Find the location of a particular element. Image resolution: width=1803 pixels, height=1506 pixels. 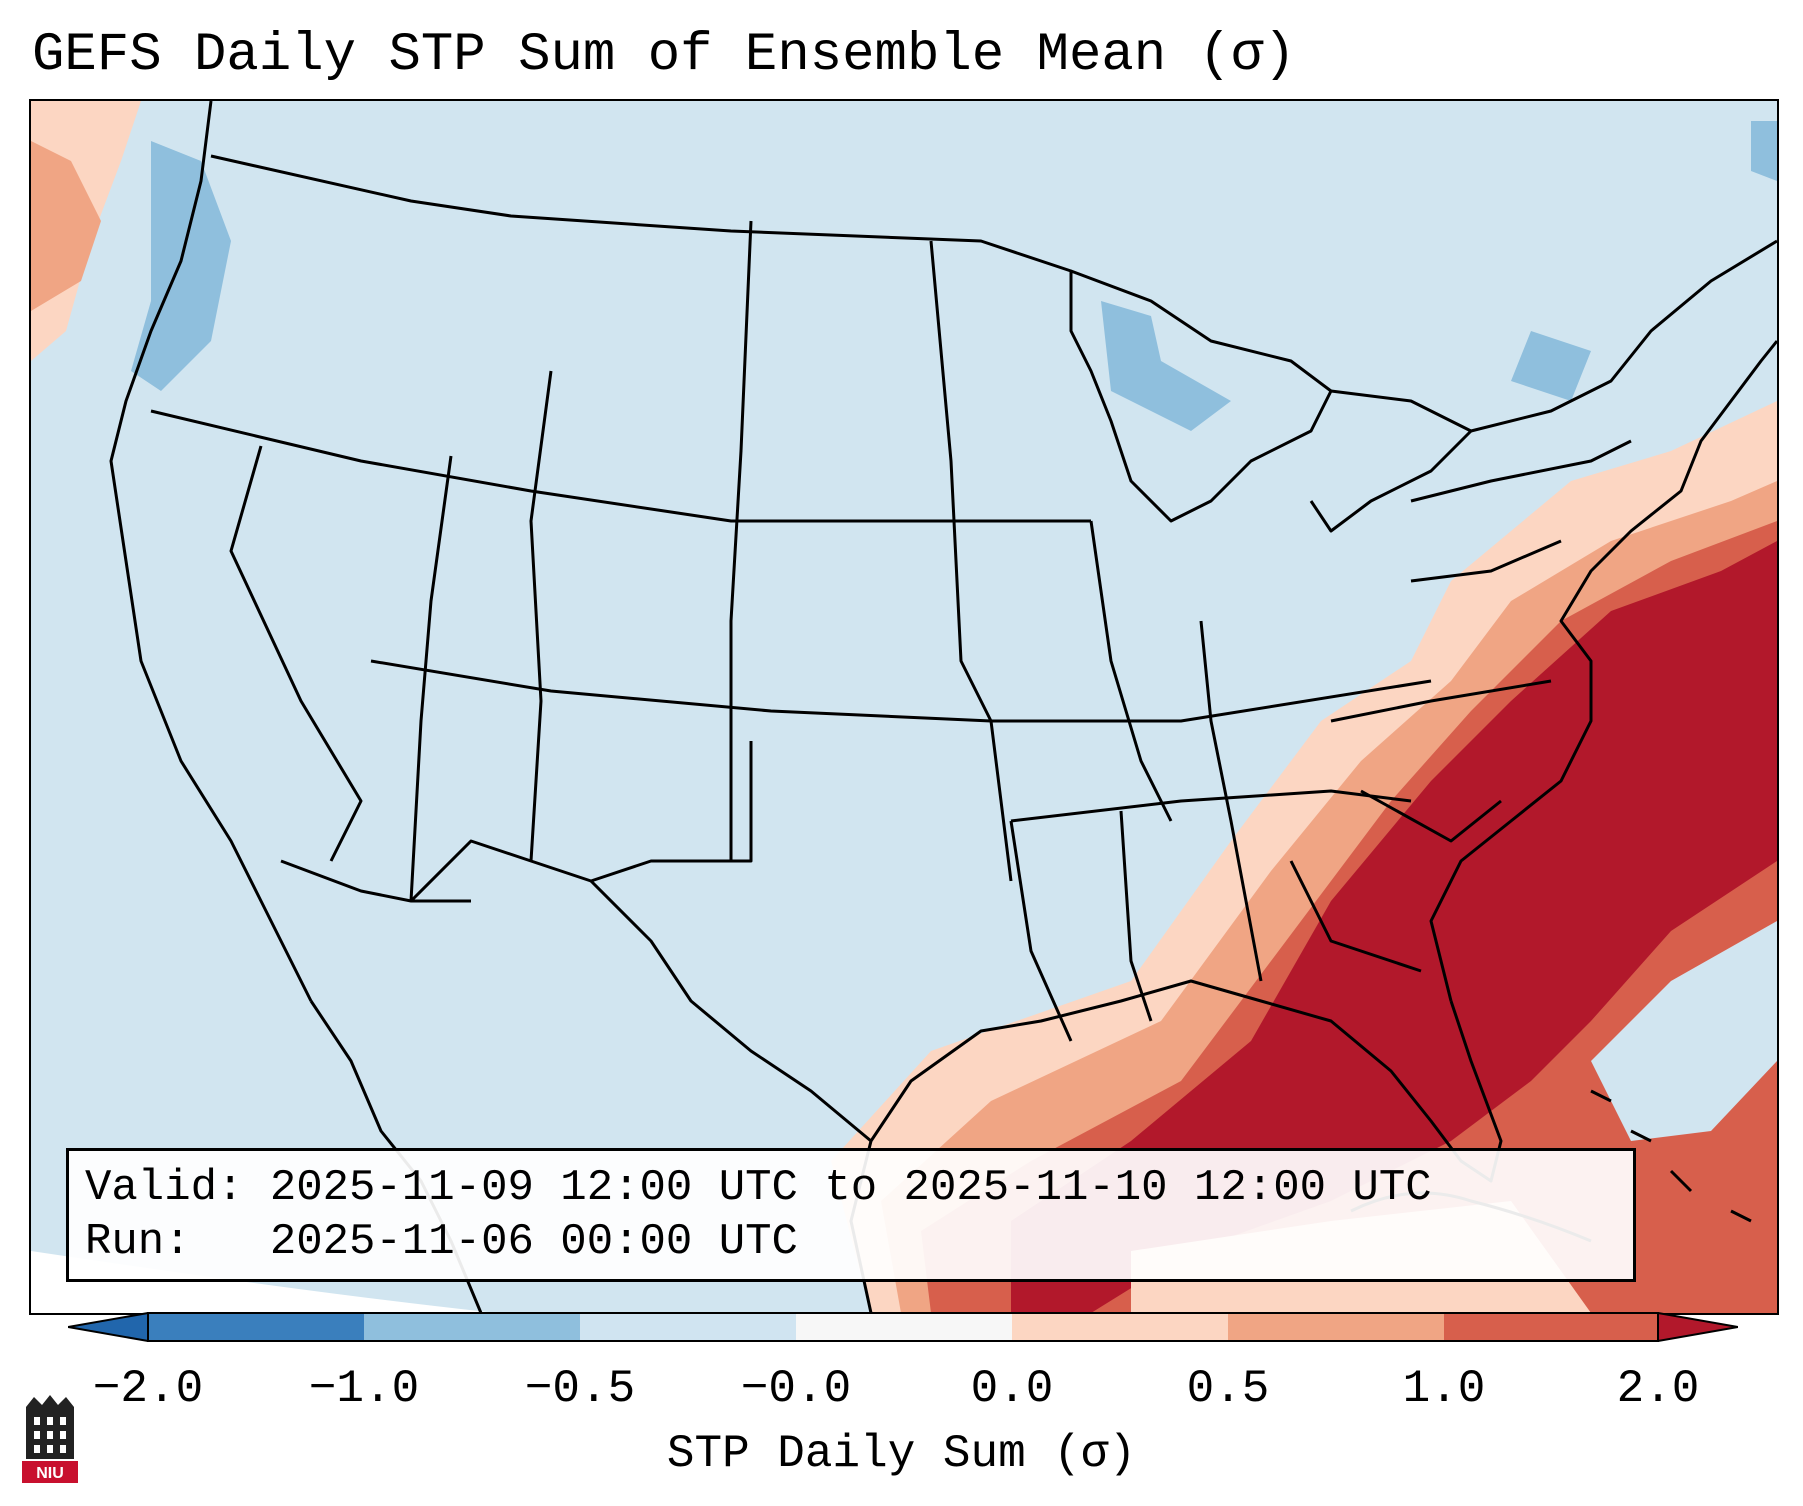

lake-erie-ontario is located at coordinates (1391, 461).